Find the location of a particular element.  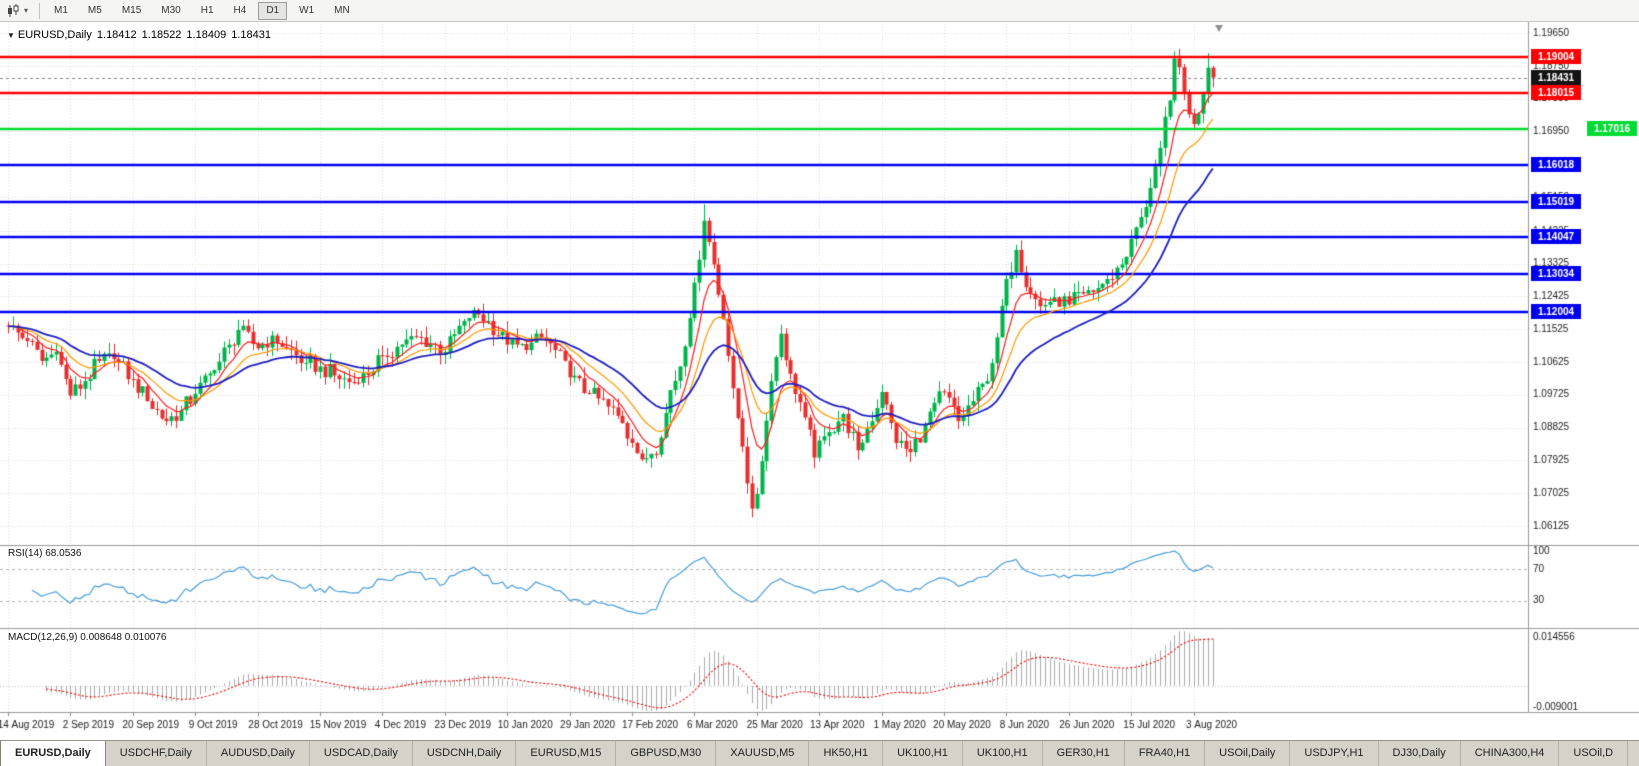

timeframe-m5-button: M5 is located at coordinates (95, 11).